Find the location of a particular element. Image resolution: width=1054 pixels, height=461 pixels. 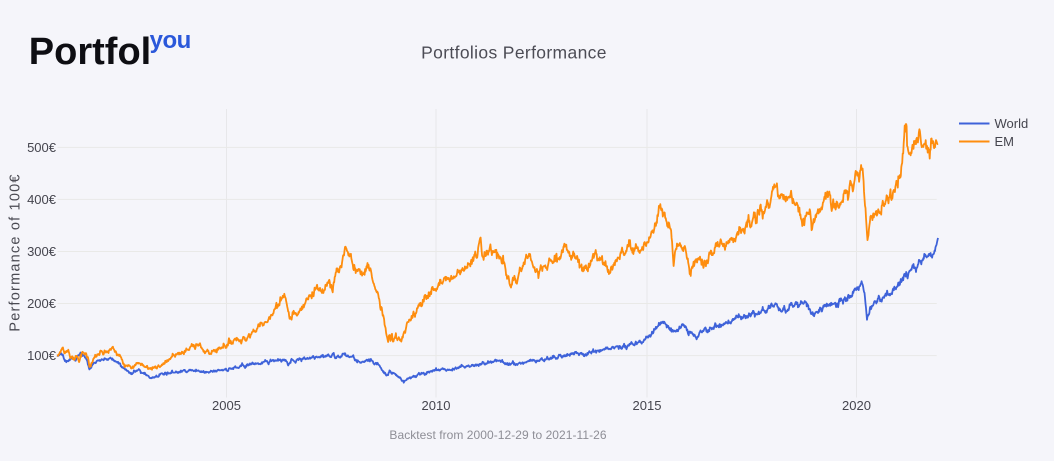

svg-text: World is located at coordinates (1012, 123).